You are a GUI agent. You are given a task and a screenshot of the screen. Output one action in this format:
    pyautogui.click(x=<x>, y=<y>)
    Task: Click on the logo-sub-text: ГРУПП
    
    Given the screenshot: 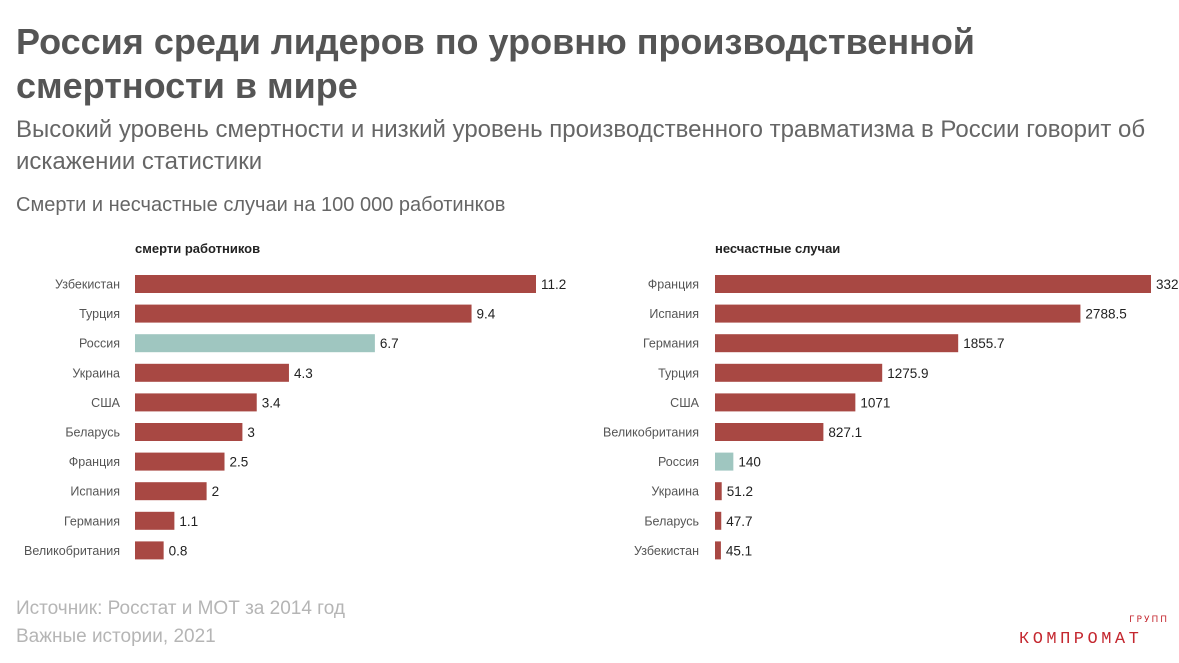 What is the action you would take?
    pyautogui.click(x=1149, y=620)
    